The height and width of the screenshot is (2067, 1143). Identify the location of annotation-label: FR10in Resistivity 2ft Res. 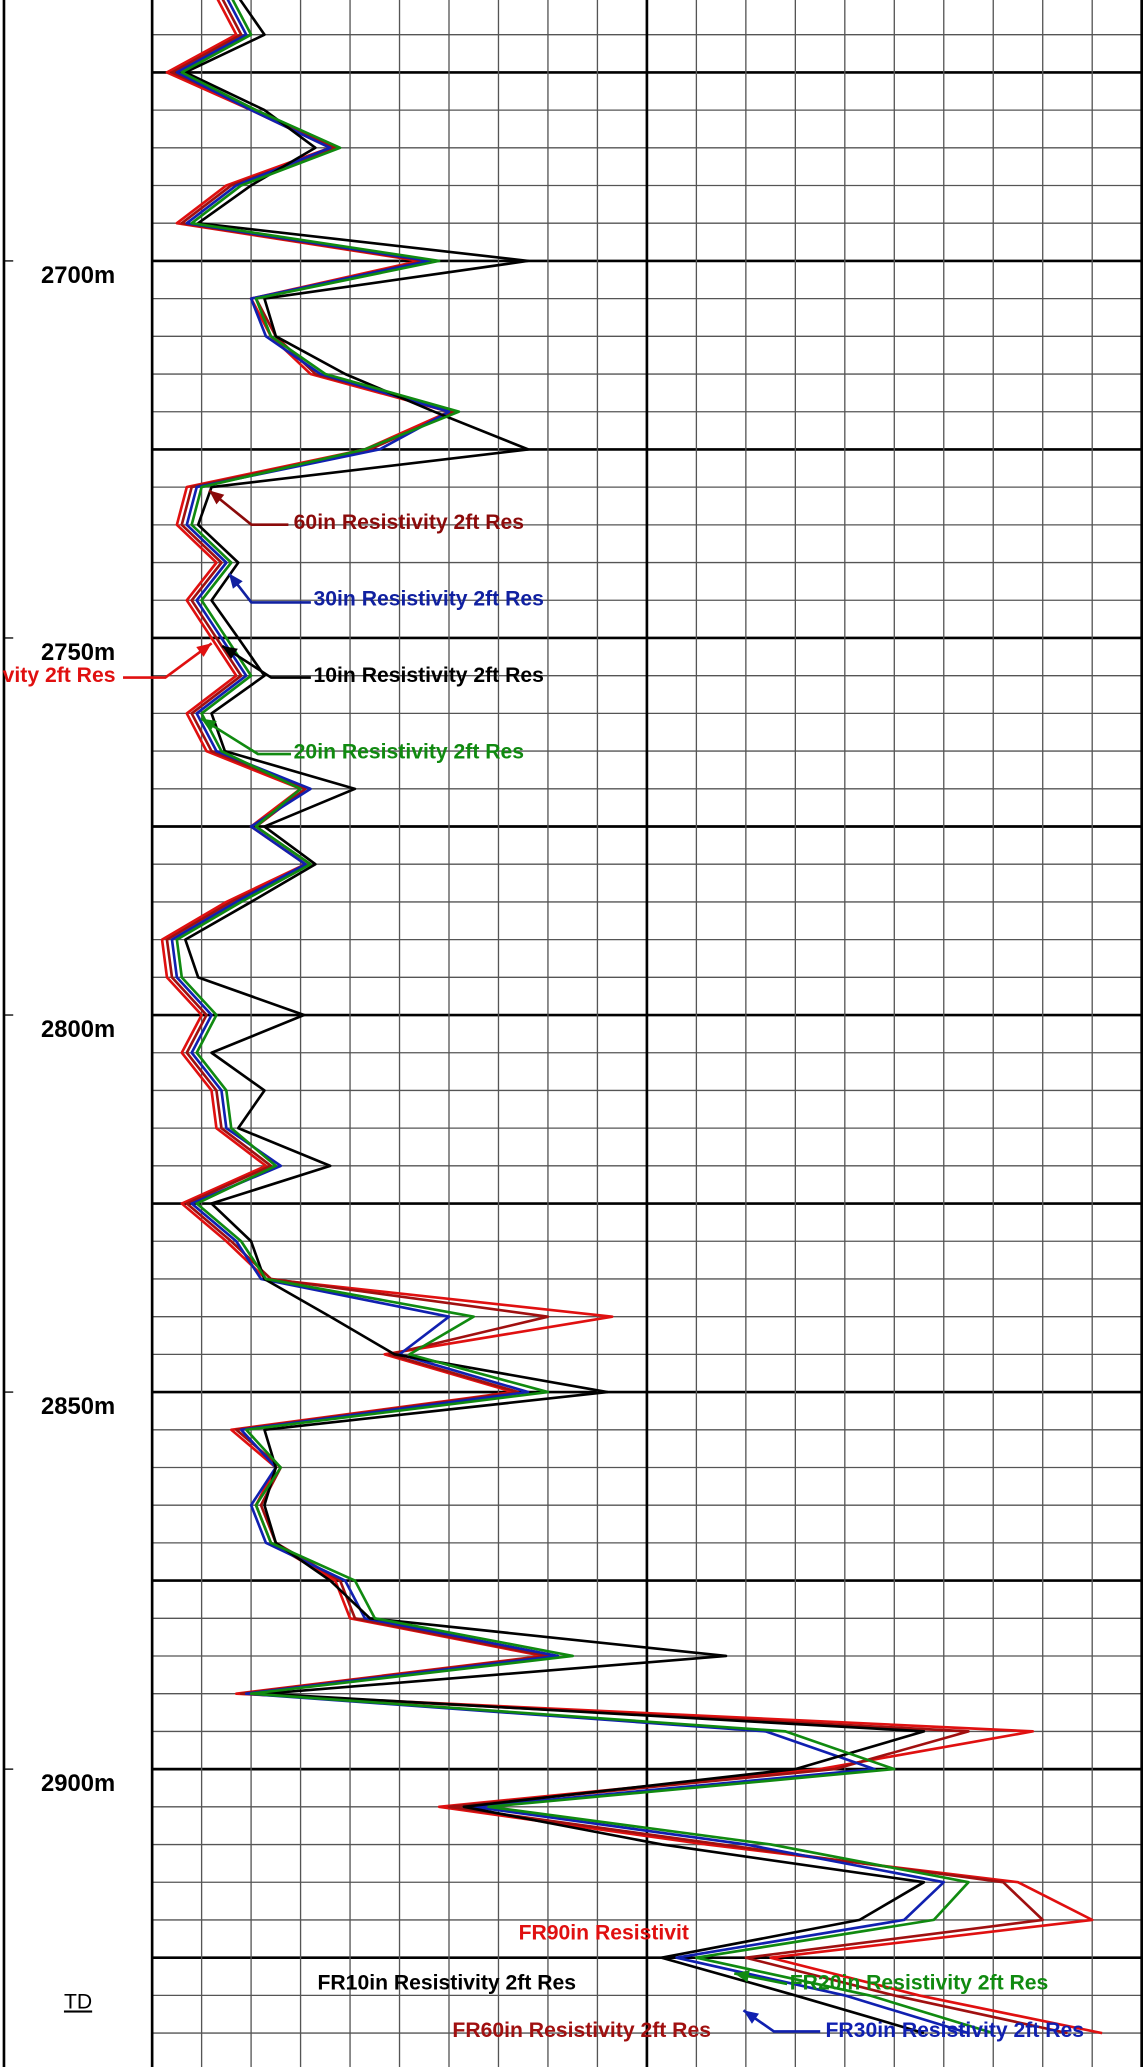
(447, 1983).